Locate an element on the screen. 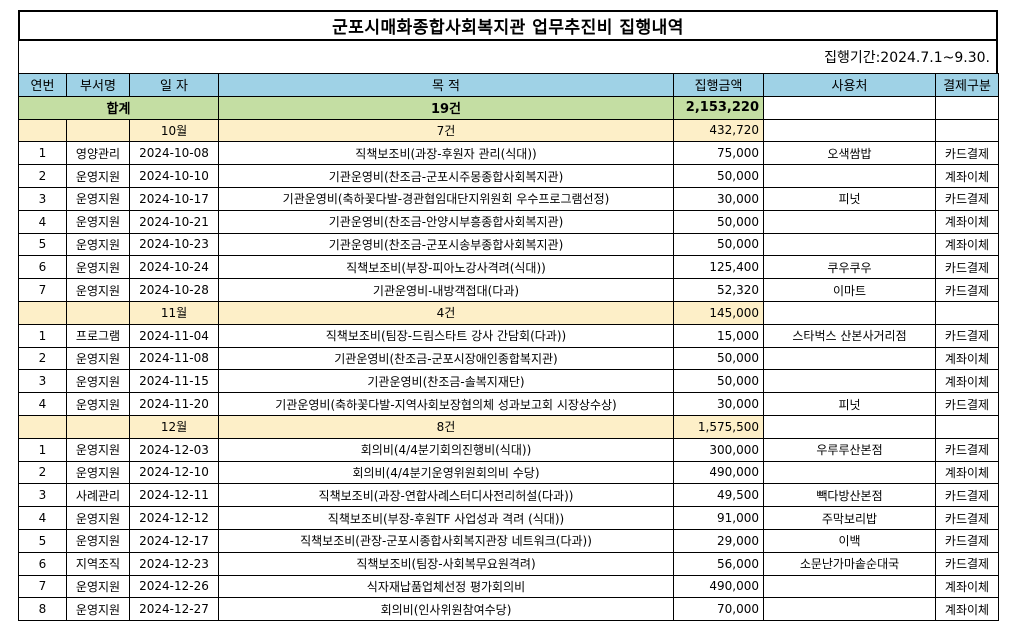 This screenshot has height=637, width=1021. total-payment-blank is located at coordinates (967, 107).